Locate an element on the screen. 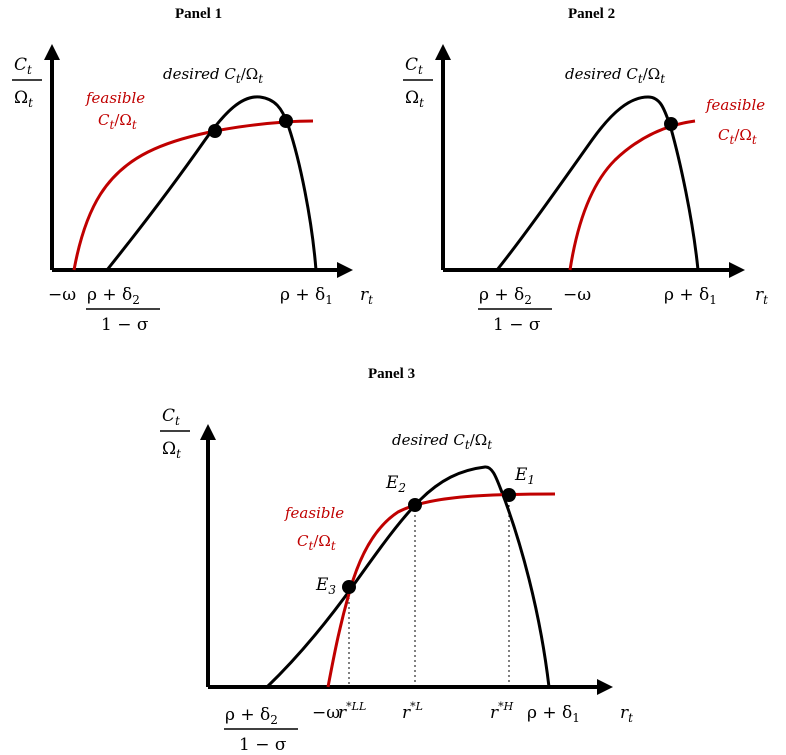  panel-3-label-e1: E1 is located at coordinates (524, 476).